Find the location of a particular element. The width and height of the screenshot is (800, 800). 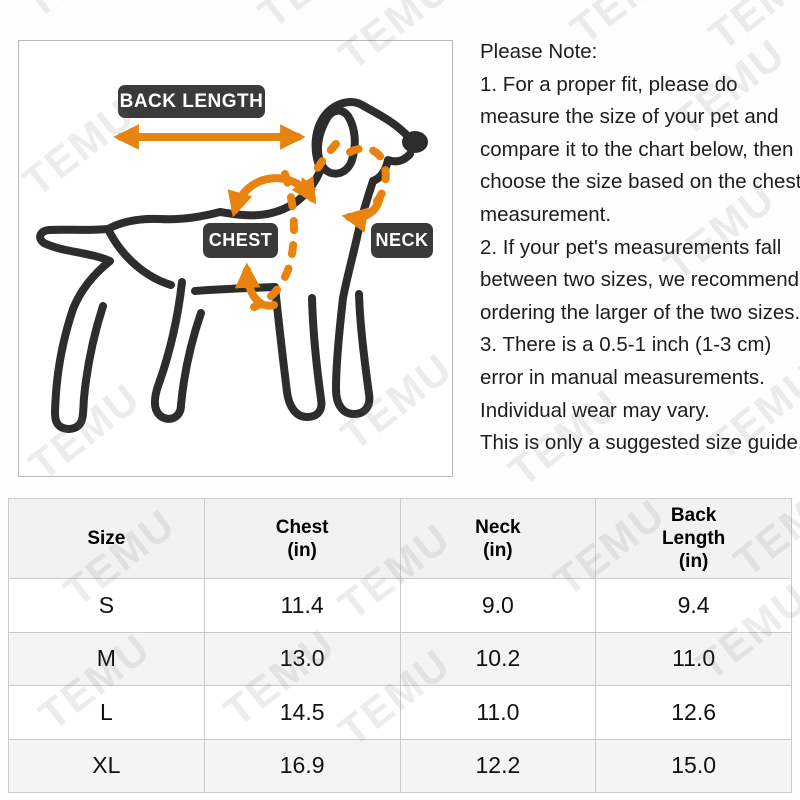

neck-cell: 12.2 is located at coordinates (498, 765).